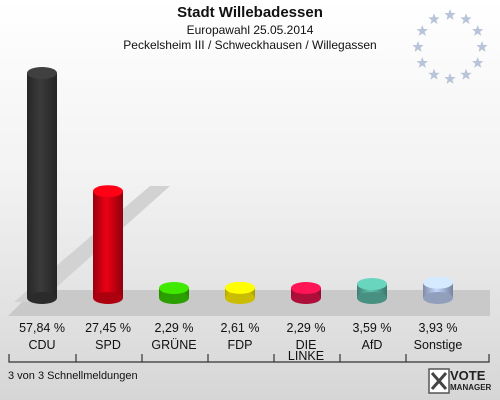 The height and width of the screenshot is (400, 500). I want to click on category-label: AfD, so click(372, 345).